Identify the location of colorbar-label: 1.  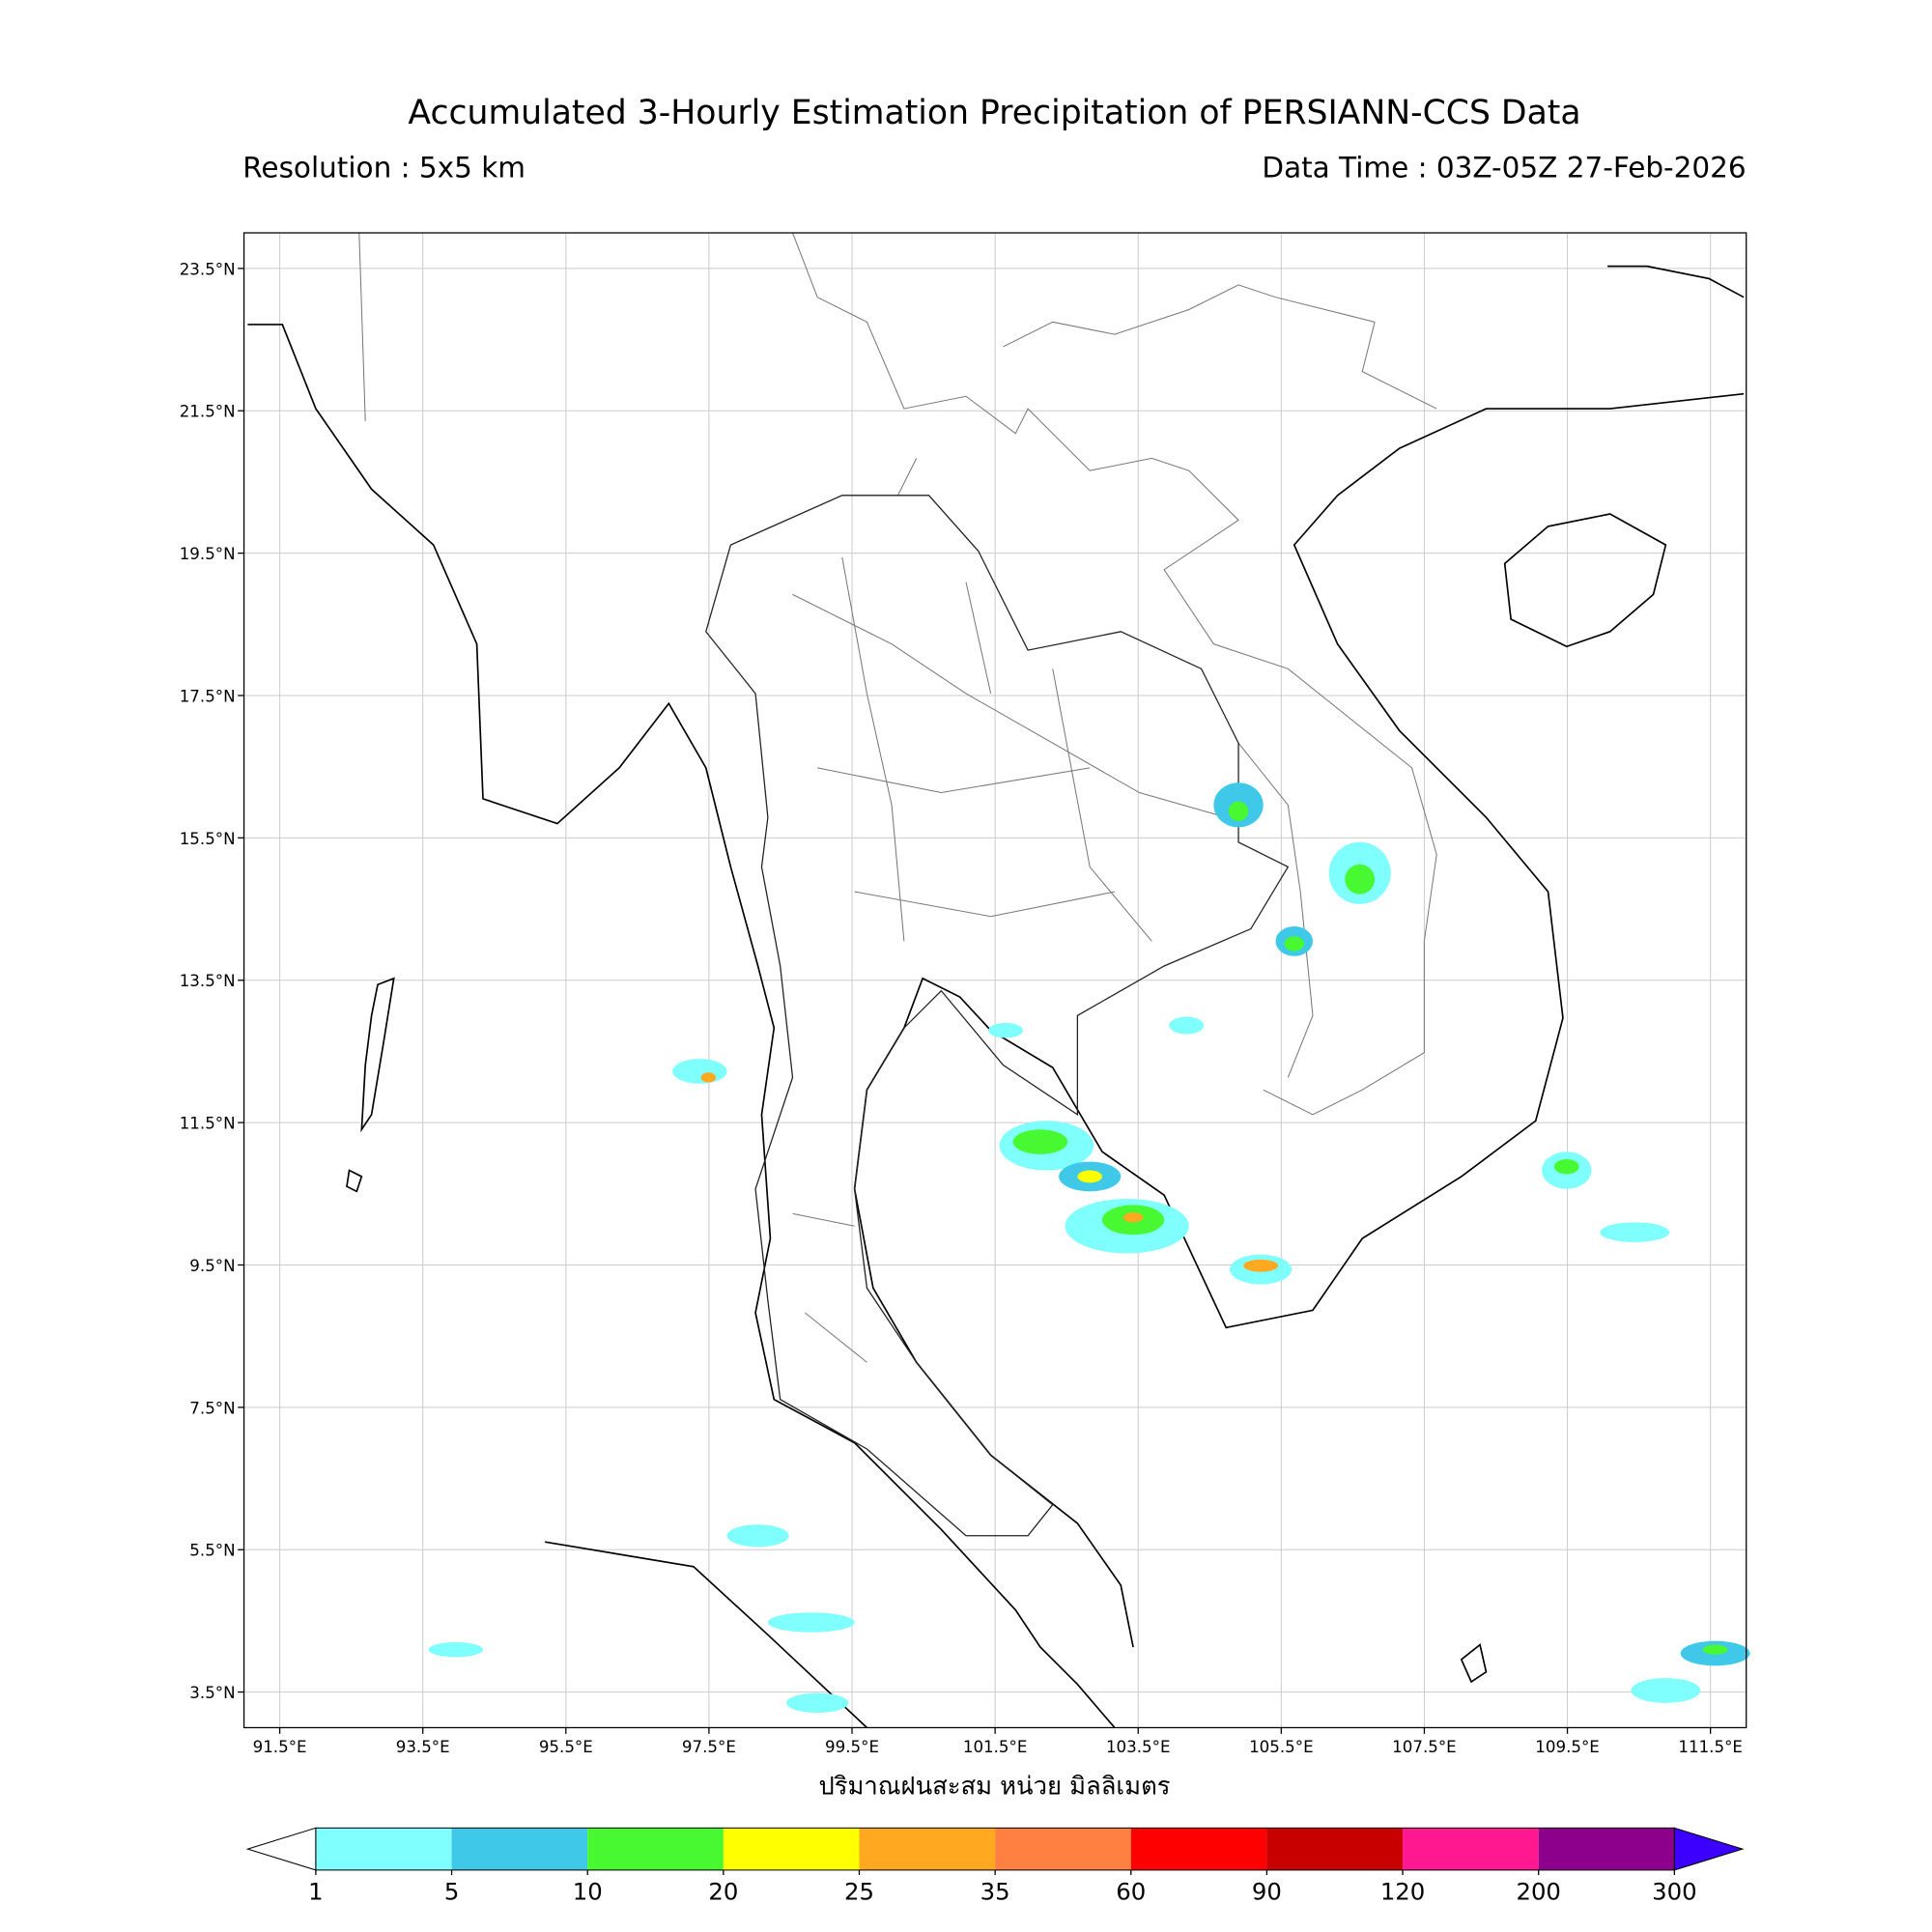
(316, 1892).